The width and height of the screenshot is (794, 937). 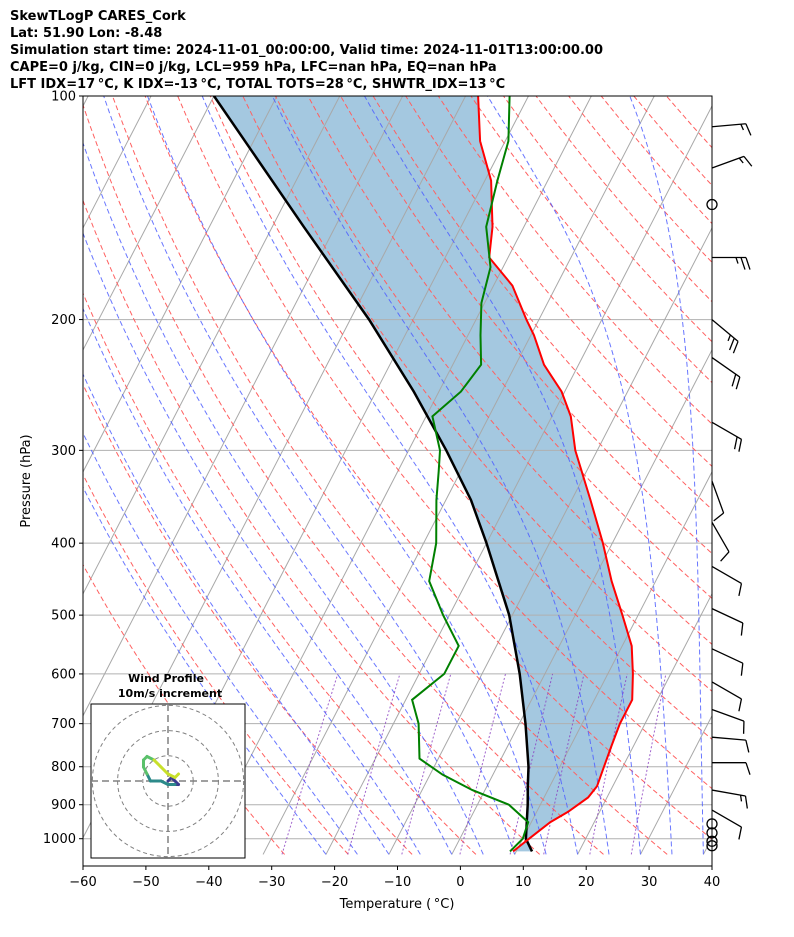 What do you see at coordinates (649, 882) in the screenshot?
I see `x-tick-label: 30` at bounding box center [649, 882].